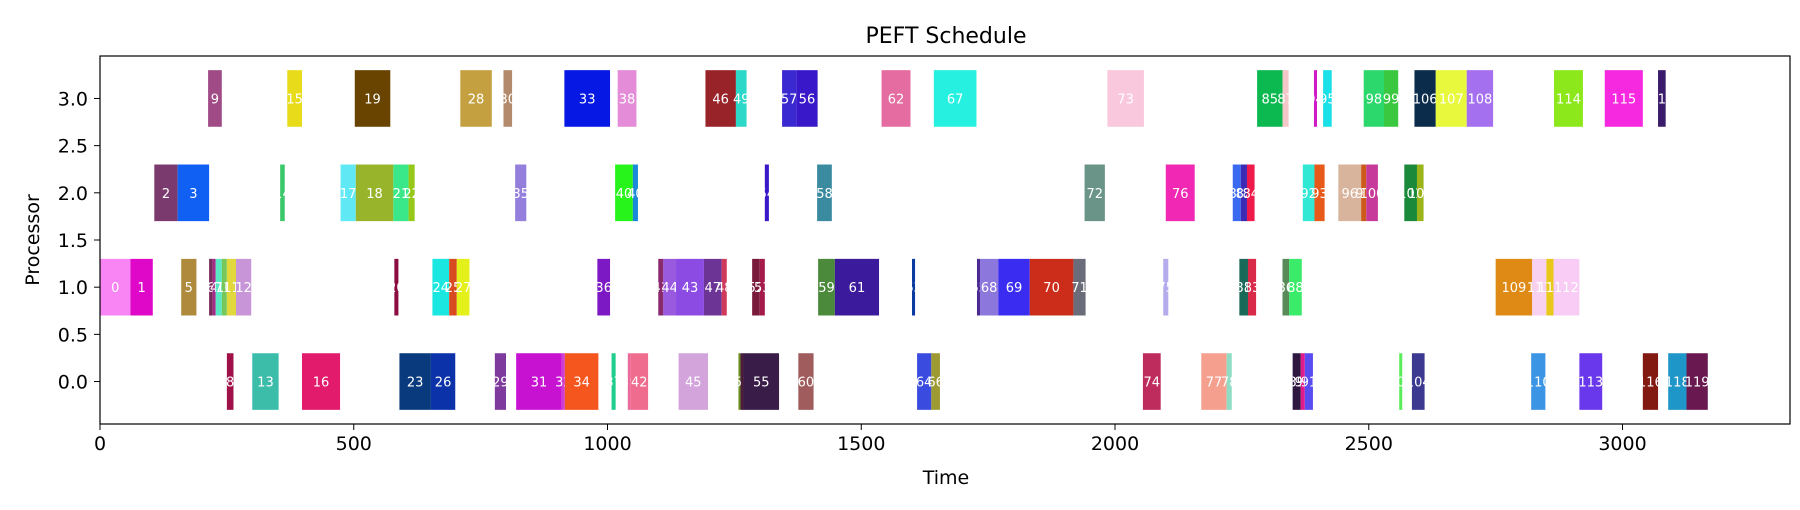  I want to click on task-label: 58, so click(824, 194).